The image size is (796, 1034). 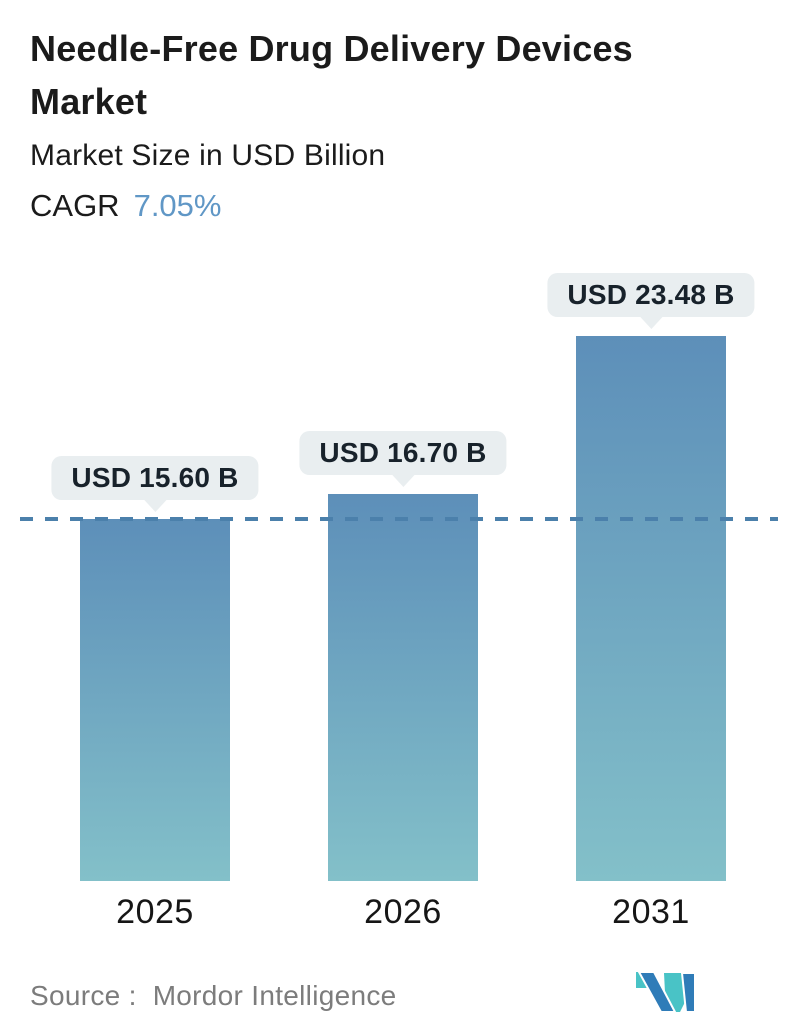 I want to click on mordor-intelligence-logo-icon, so click(x=666, y=992).